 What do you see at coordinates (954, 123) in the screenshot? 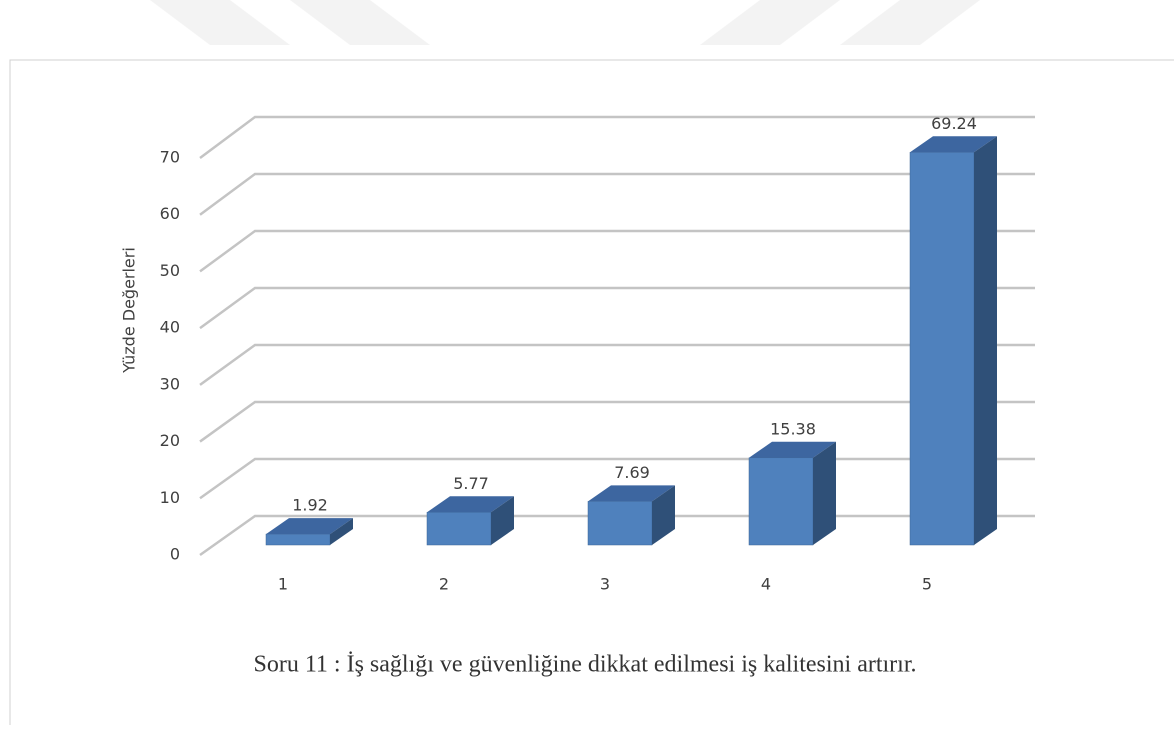
I see `value-label: 69.24` at bounding box center [954, 123].